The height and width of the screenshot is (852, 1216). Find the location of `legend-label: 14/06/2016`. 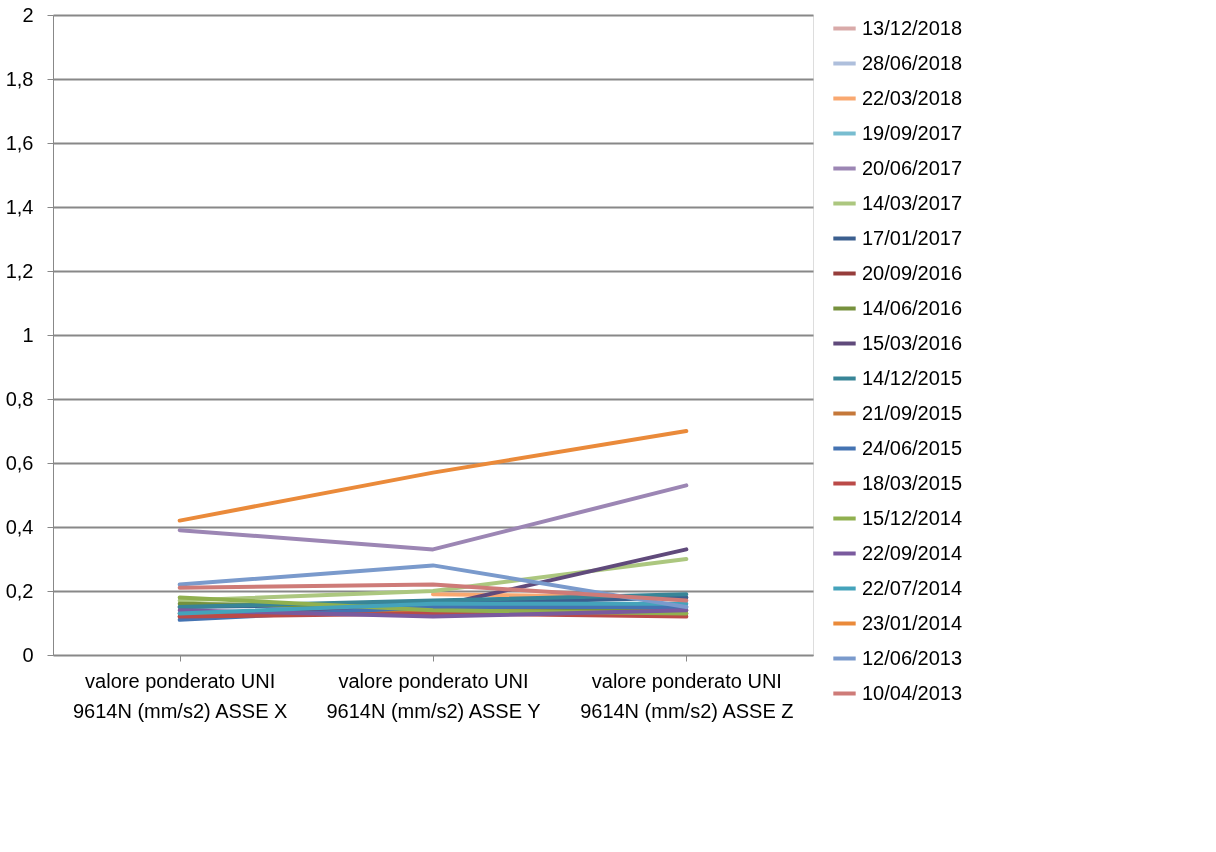

legend-label: 14/06/2016 is located at coordinates (912, 307).